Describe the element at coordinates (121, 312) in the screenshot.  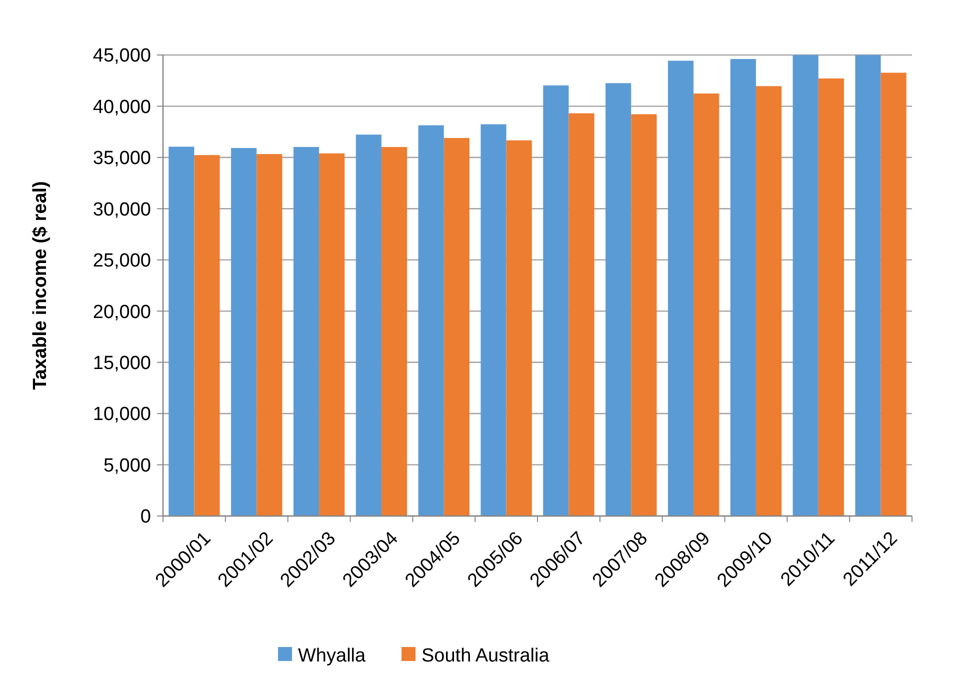
I see `y-tick-label: 20,000` at that location.